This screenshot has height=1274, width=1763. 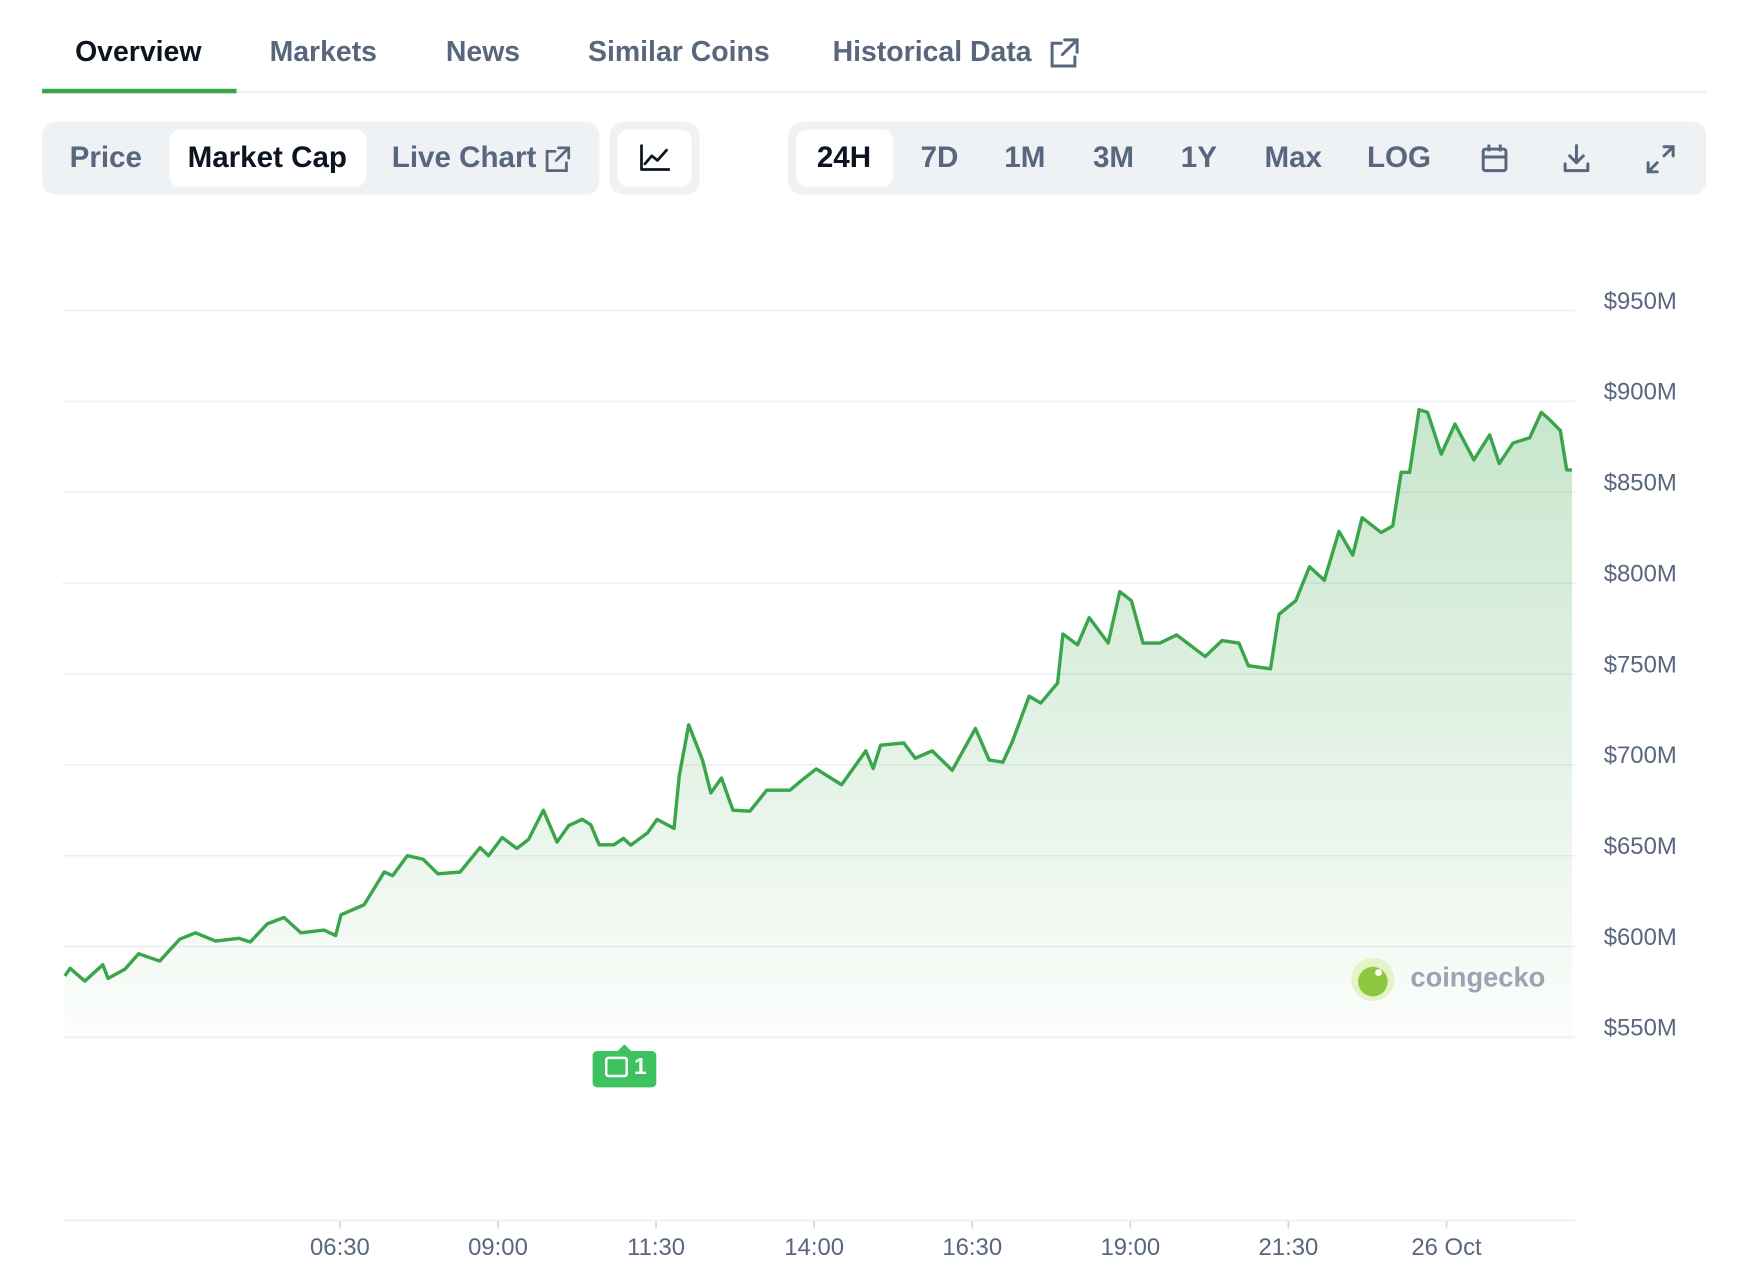 What do you see at coordinates (1113, 157) in the screenshot?
I see `range-button: 3M` at bounding box center [1113, 157].